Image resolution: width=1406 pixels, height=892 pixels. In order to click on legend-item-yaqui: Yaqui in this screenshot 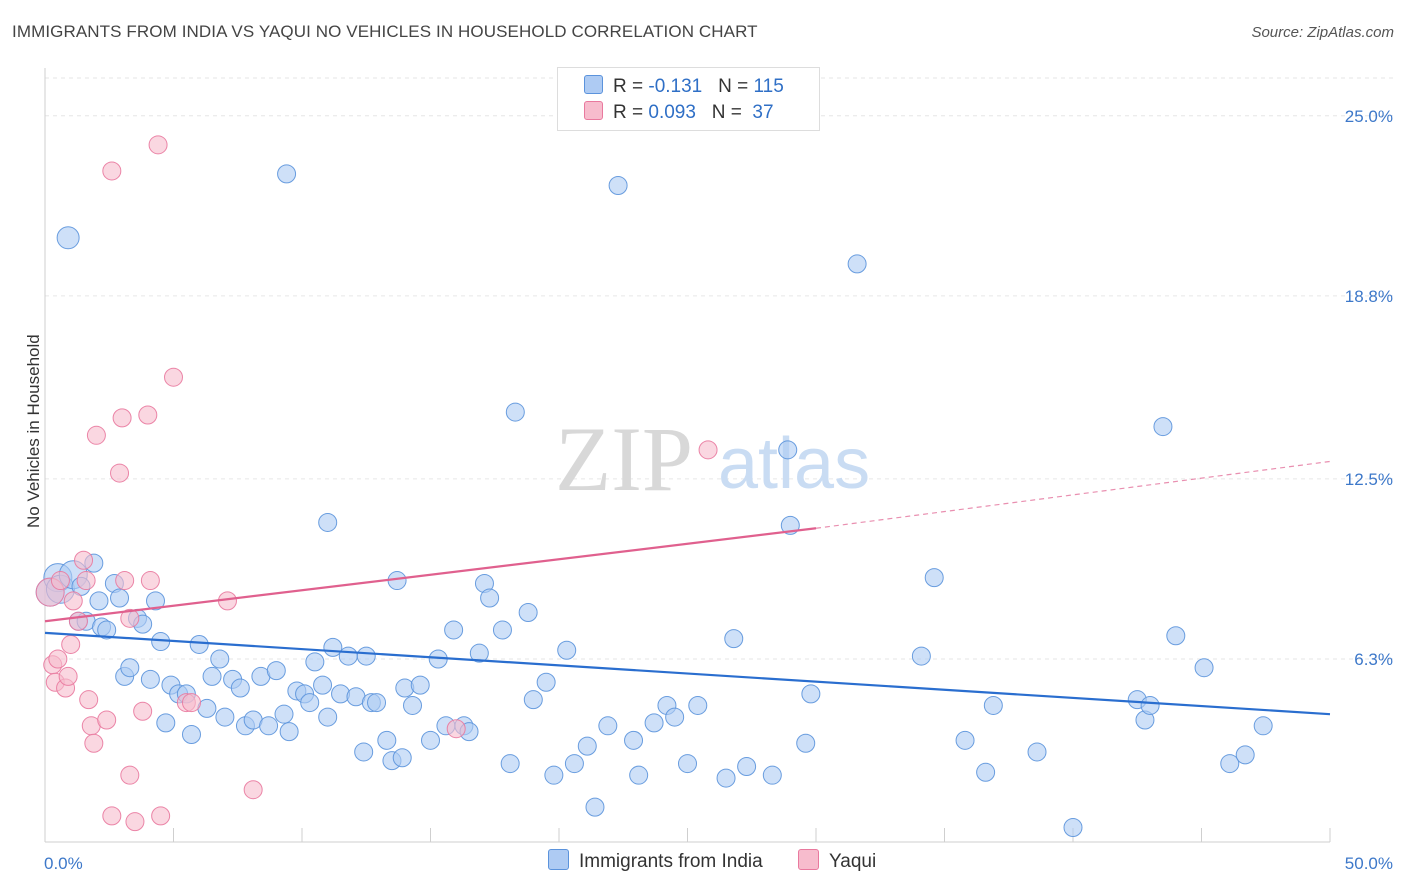, I will do `click(837, 861)`.